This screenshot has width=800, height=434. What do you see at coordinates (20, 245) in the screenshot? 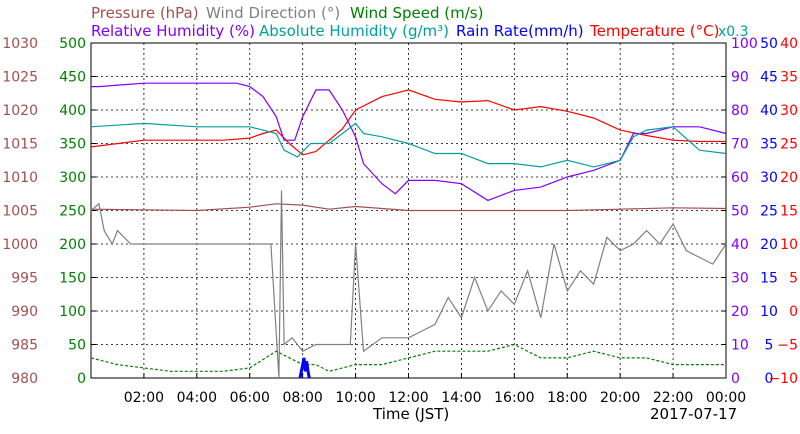
I see `pressure-tick-label: 1000` at bounding box center [20, 245].